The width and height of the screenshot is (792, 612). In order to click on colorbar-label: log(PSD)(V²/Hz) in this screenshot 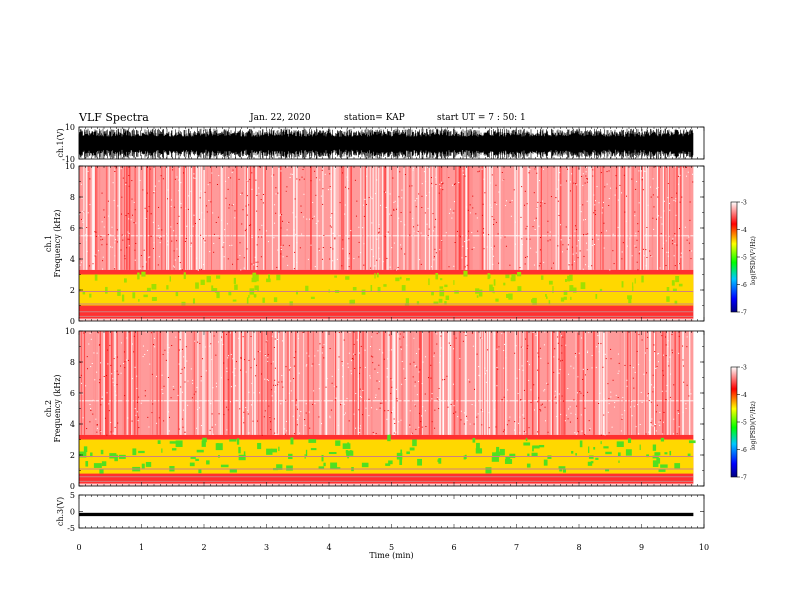, I will do `click(753, 260)`.